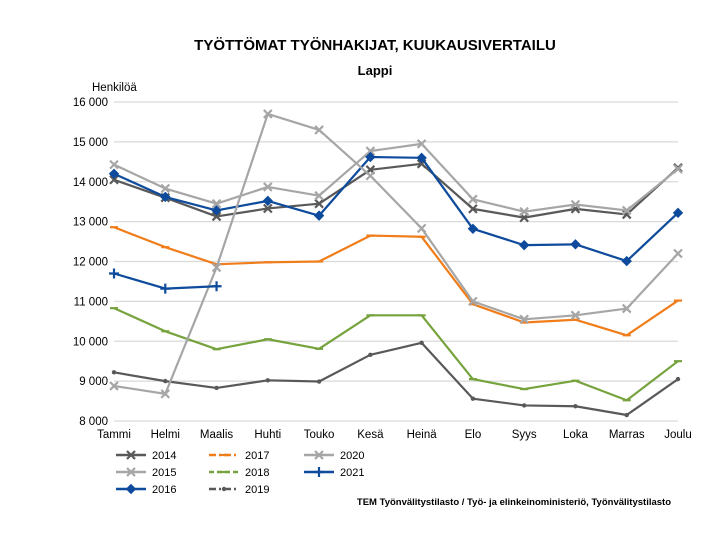 The image size is (720, 540). What do you see at coordinates (146, 489) in the screenshot?
I see `legend-item-2016: 2016` at bounding box center [146, 489].